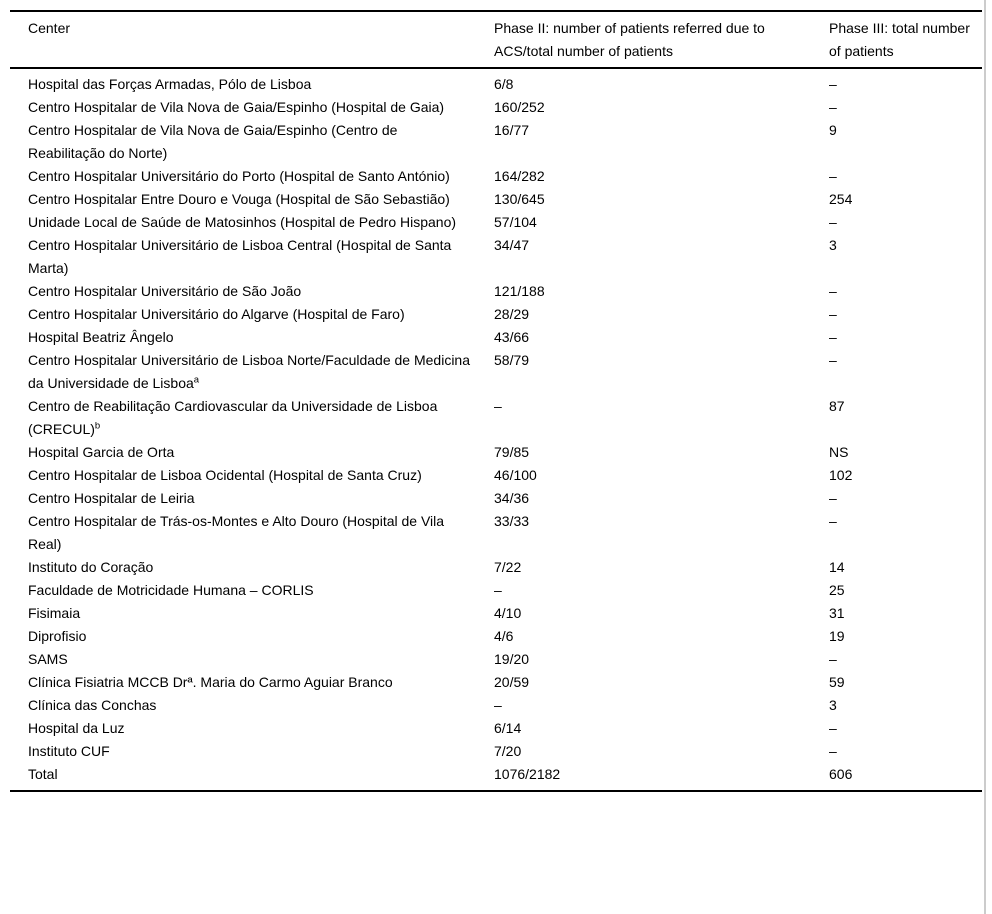  What do you see at coordinates (69, 751) in the screenshot?
I see `center-cell: Instituto CUF` at bounding box center [69, 751].